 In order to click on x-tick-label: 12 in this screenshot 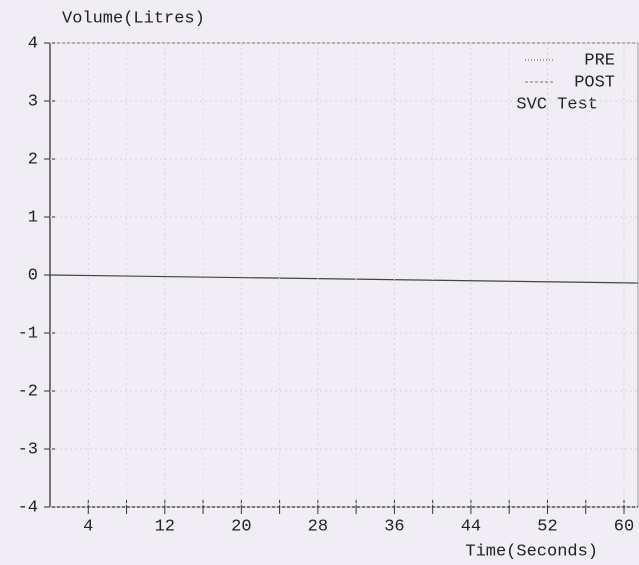, I will do `click(165, 526)`.